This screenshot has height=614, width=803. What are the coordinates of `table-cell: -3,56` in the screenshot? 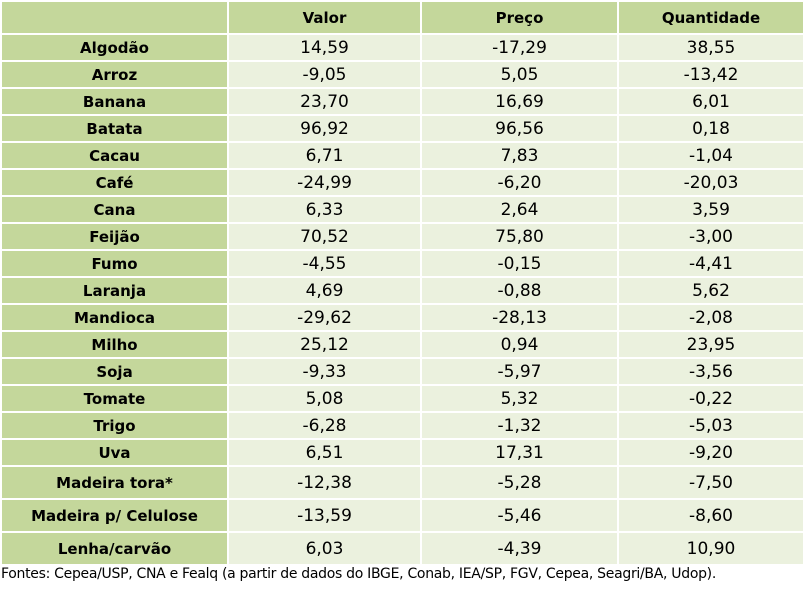 It's located at (710, 371).